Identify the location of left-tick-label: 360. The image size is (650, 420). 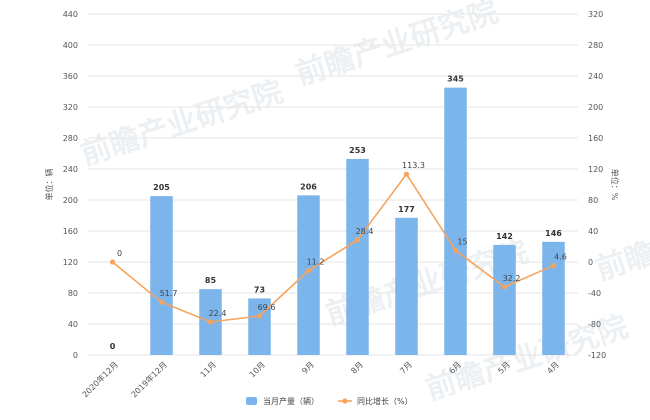
(70, 76).